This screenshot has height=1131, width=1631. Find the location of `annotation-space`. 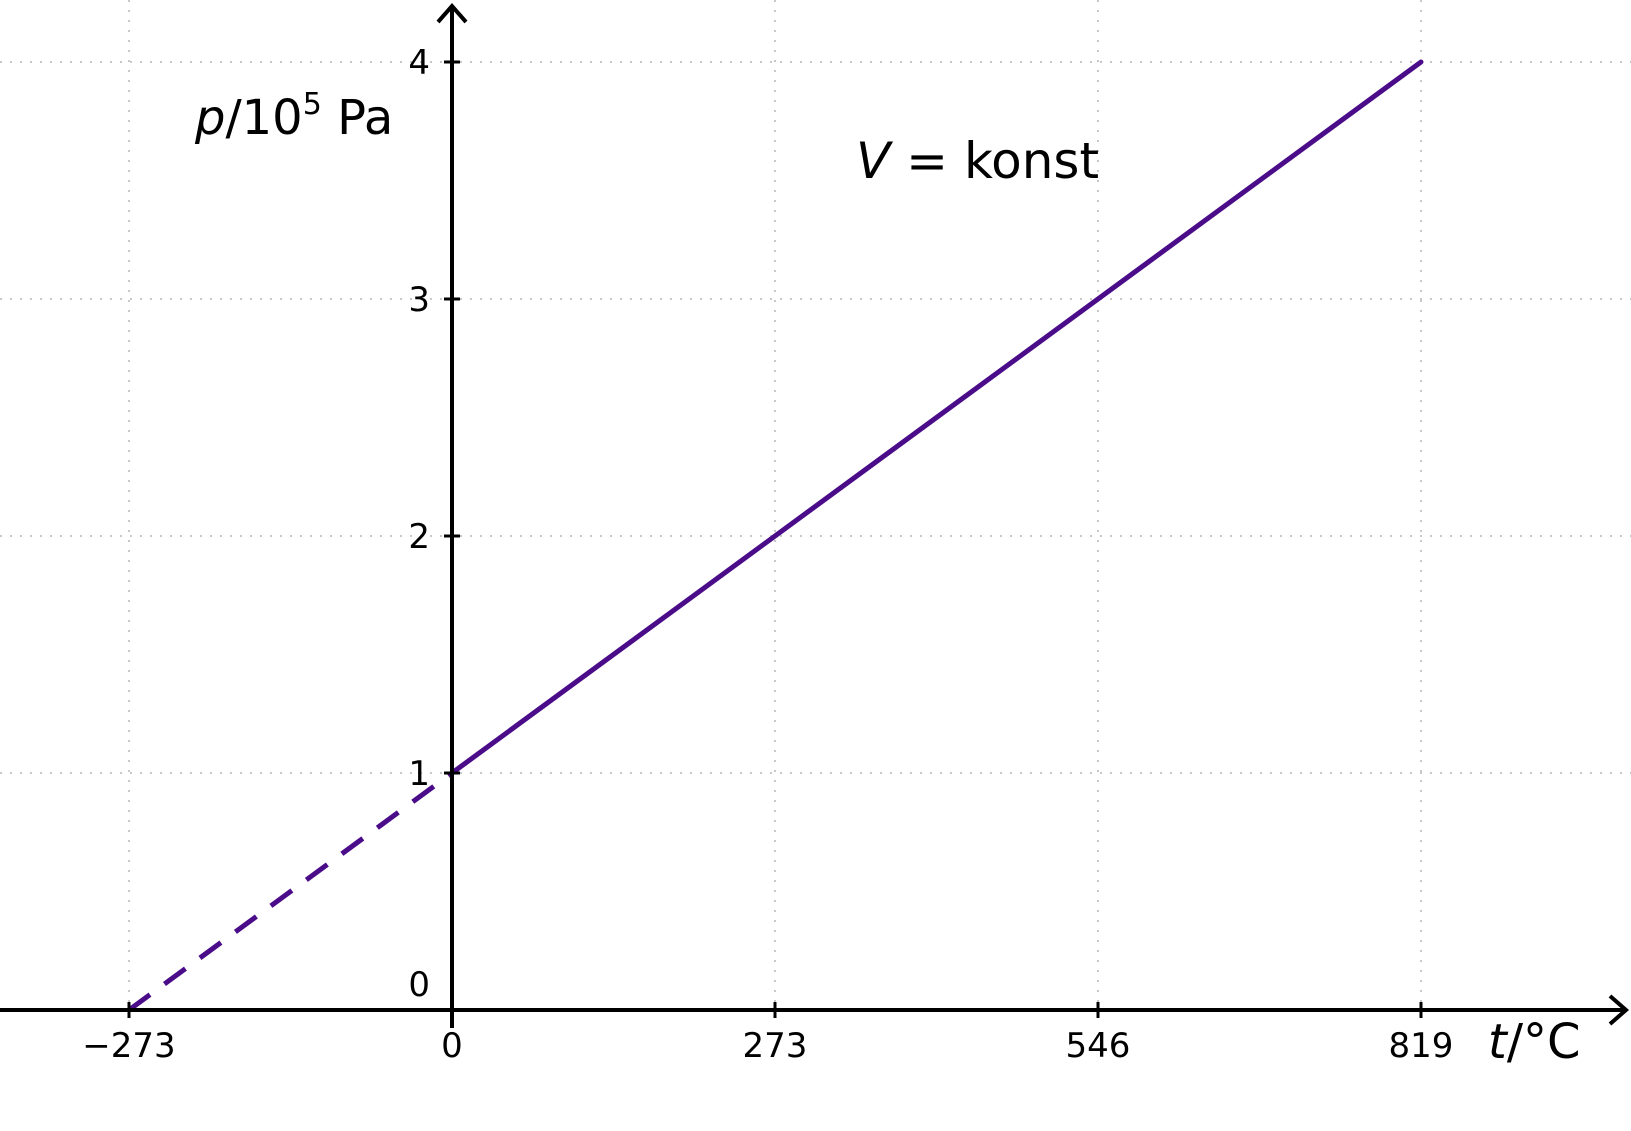

annotation-space is located at coordinates (956, 161).